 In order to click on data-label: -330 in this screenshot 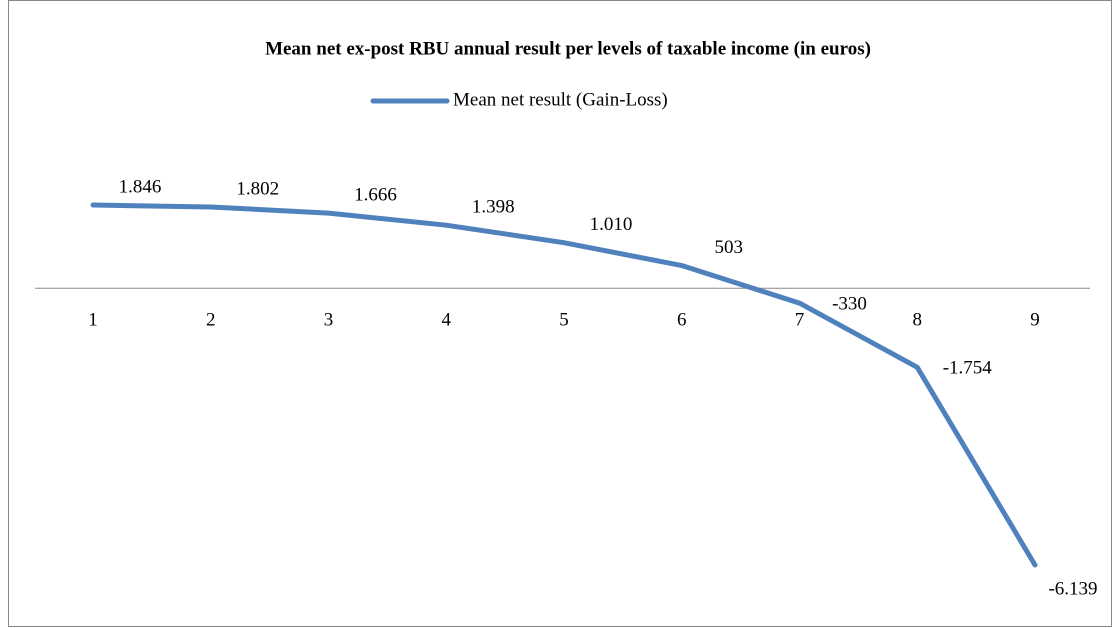, I will do `click(849, 303)`.